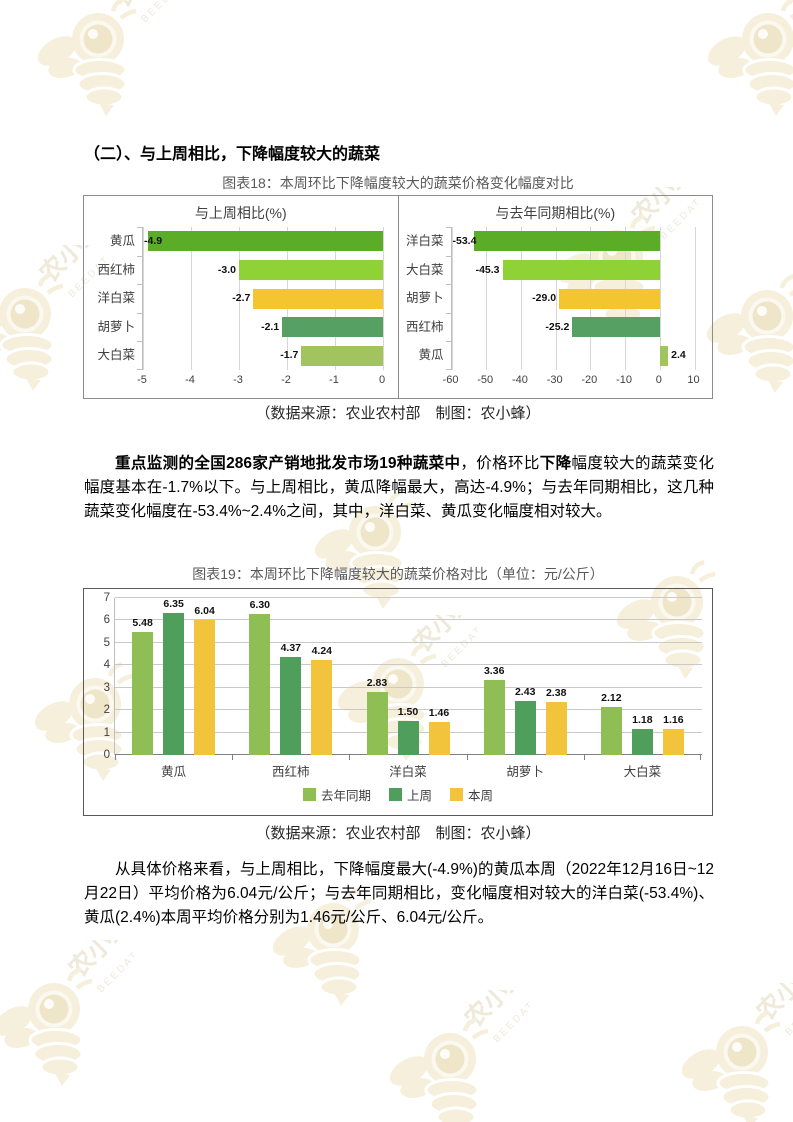  Describe the element at coordinates (624, 380) in the screenshot. I see `x-tick-label: -10` at that location.